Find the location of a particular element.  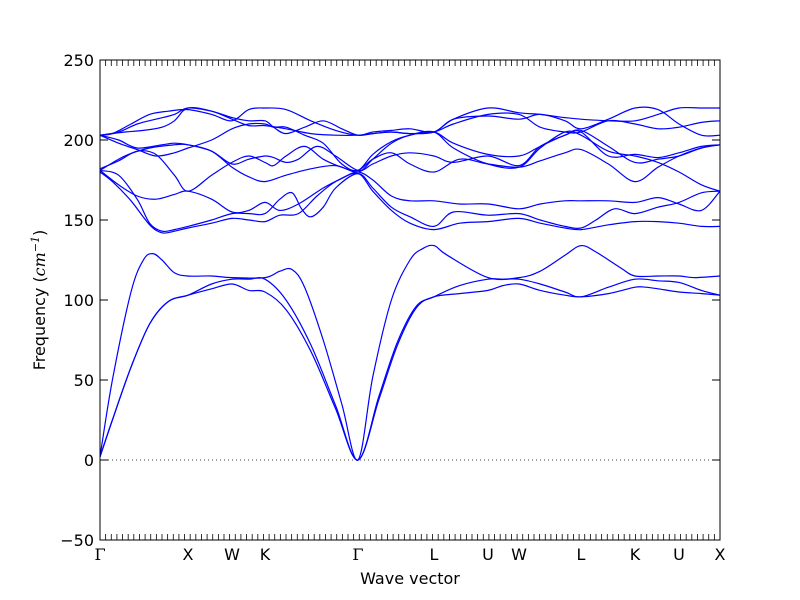

y-axis-label-unit: cm is located at coordinates (39, 264).